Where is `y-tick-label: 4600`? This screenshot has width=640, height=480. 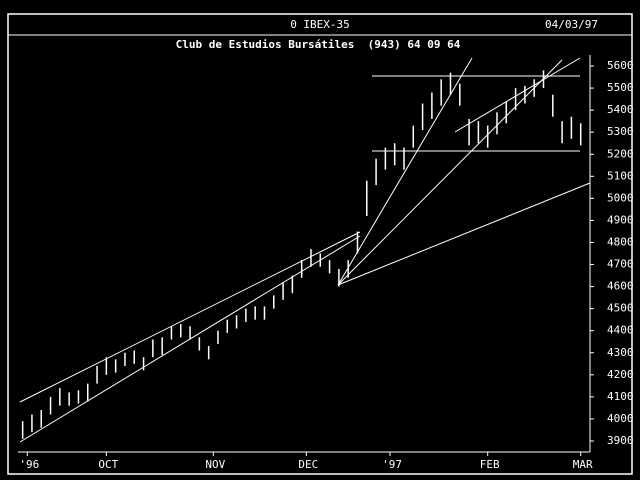 y-tick-label: 4600 is located at coordinates (620, 286).